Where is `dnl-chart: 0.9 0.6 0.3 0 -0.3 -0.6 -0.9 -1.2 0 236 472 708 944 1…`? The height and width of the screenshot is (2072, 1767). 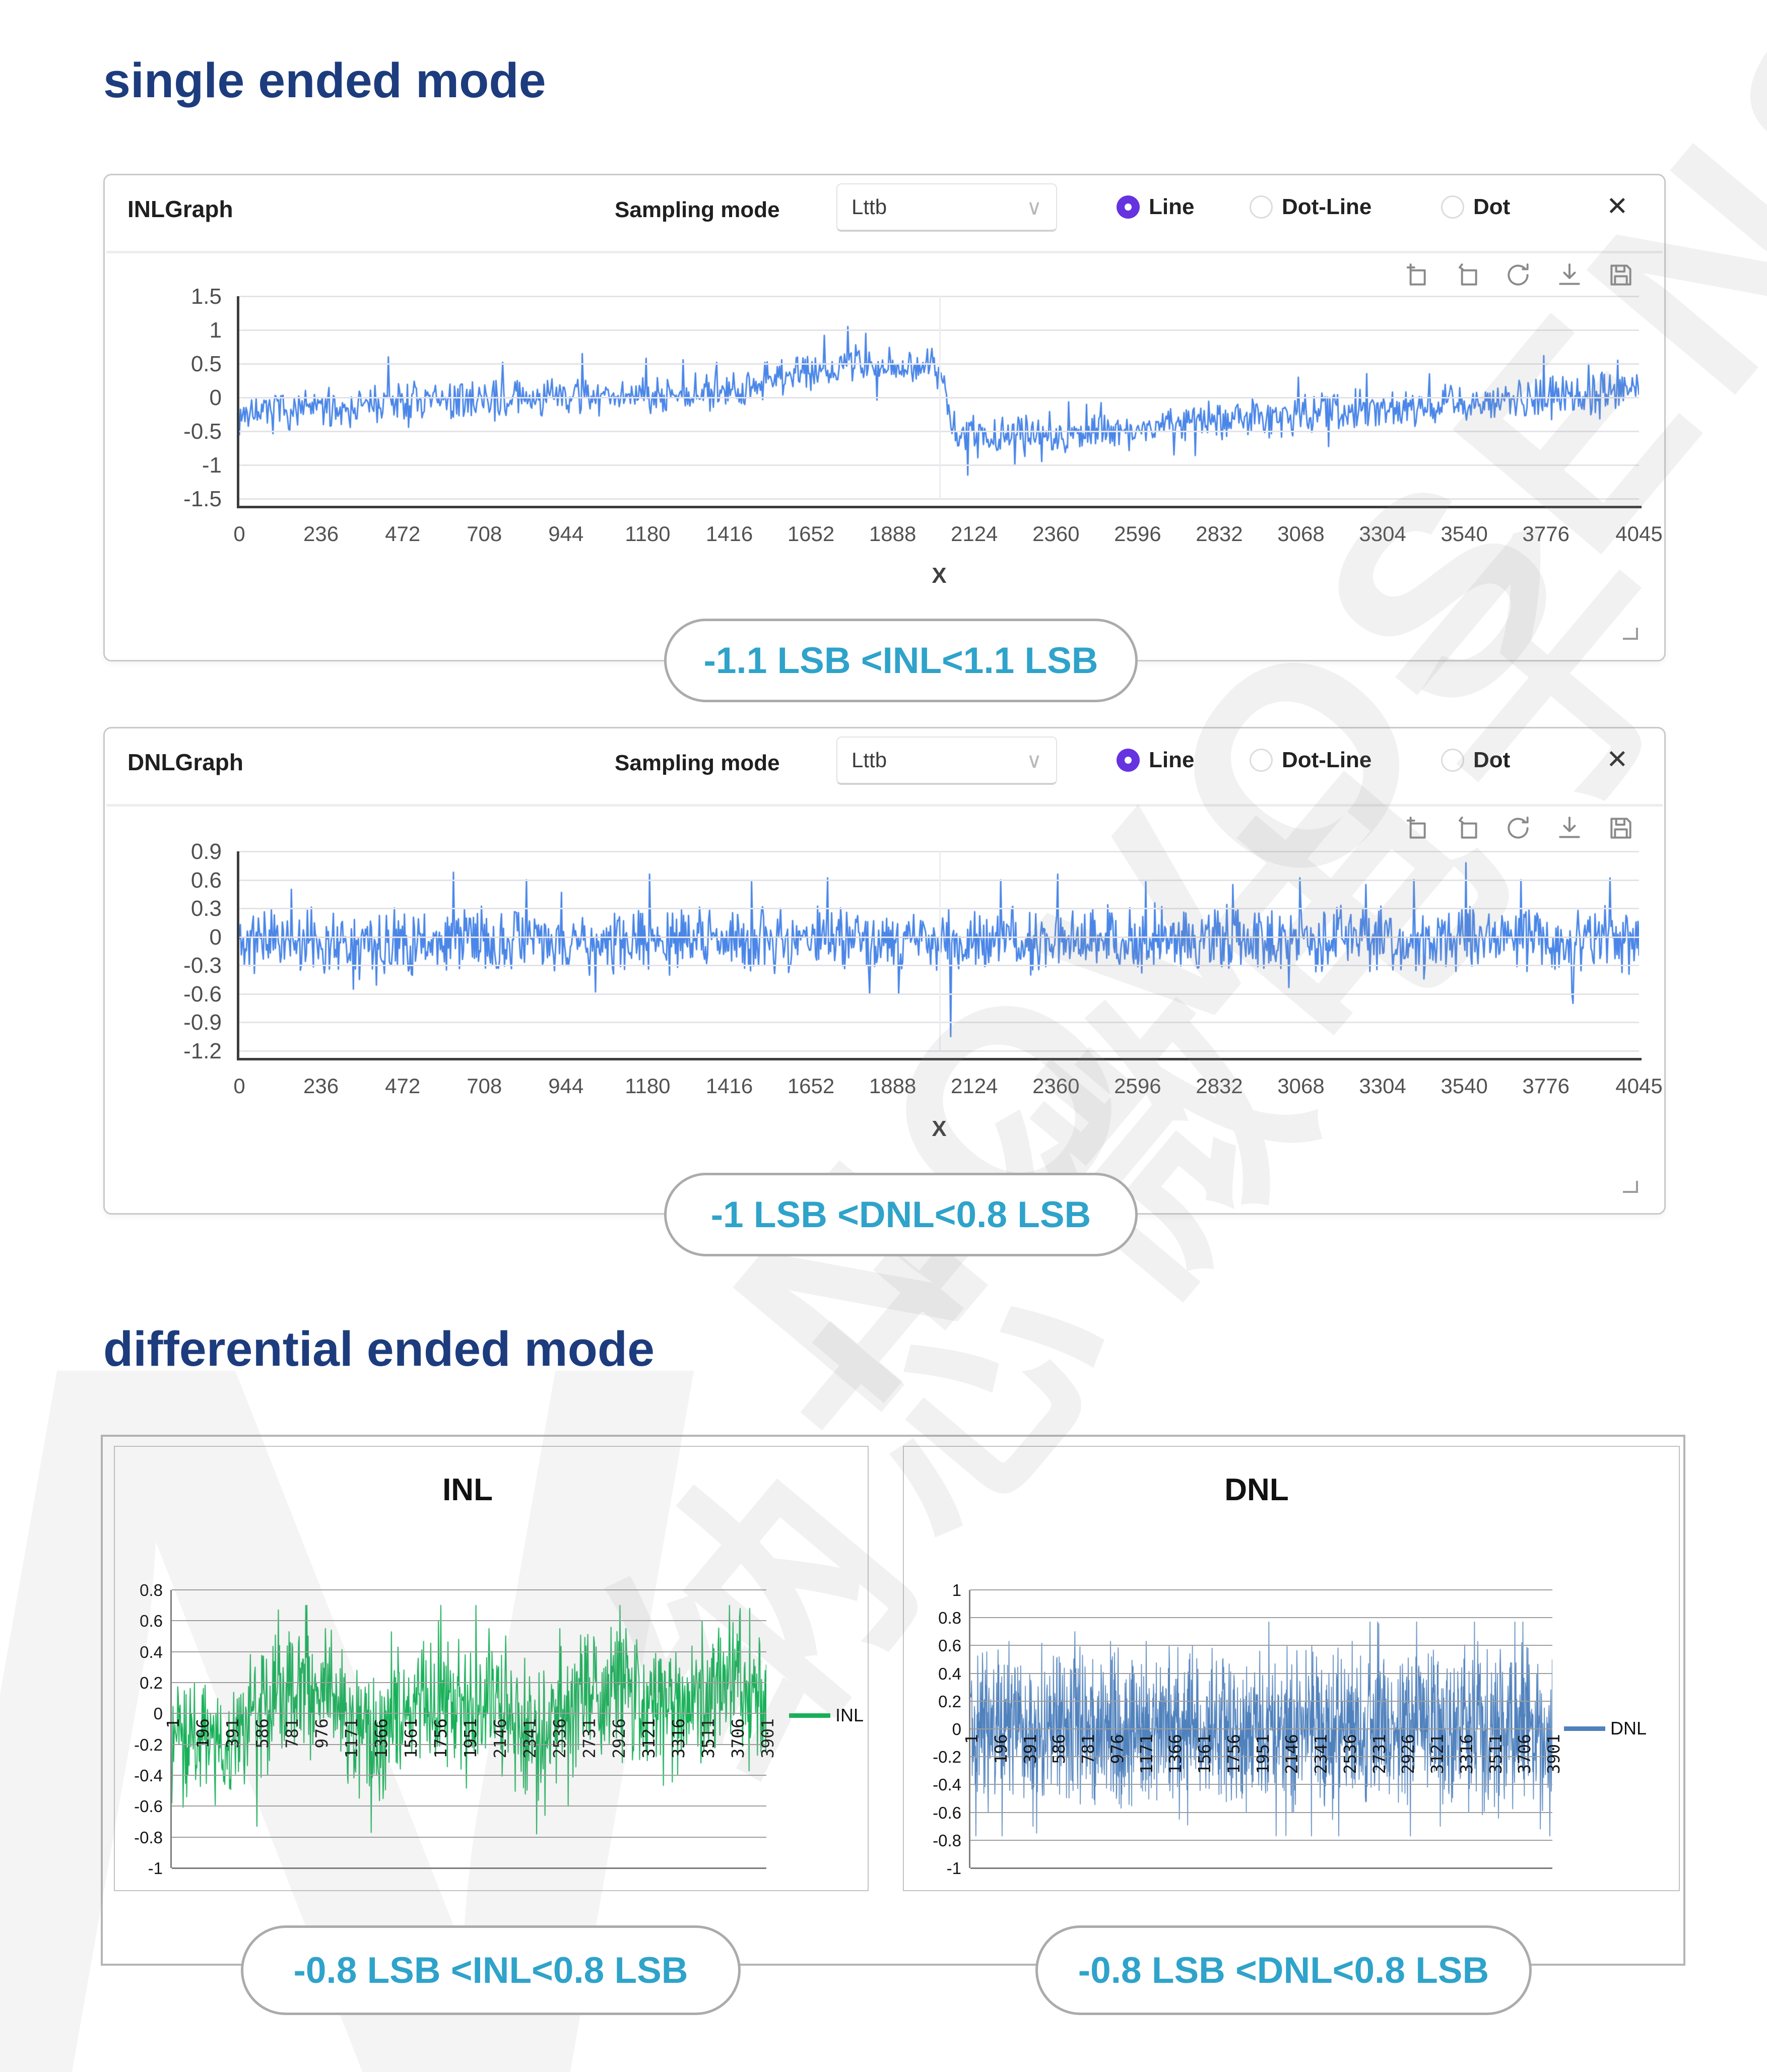
dnl-chart: 0.9 0.6 0.3 0 -0.3 -0.6 -0.9 -1.2 0 236 472 708 944 1… is located at coordinates (923, 968).